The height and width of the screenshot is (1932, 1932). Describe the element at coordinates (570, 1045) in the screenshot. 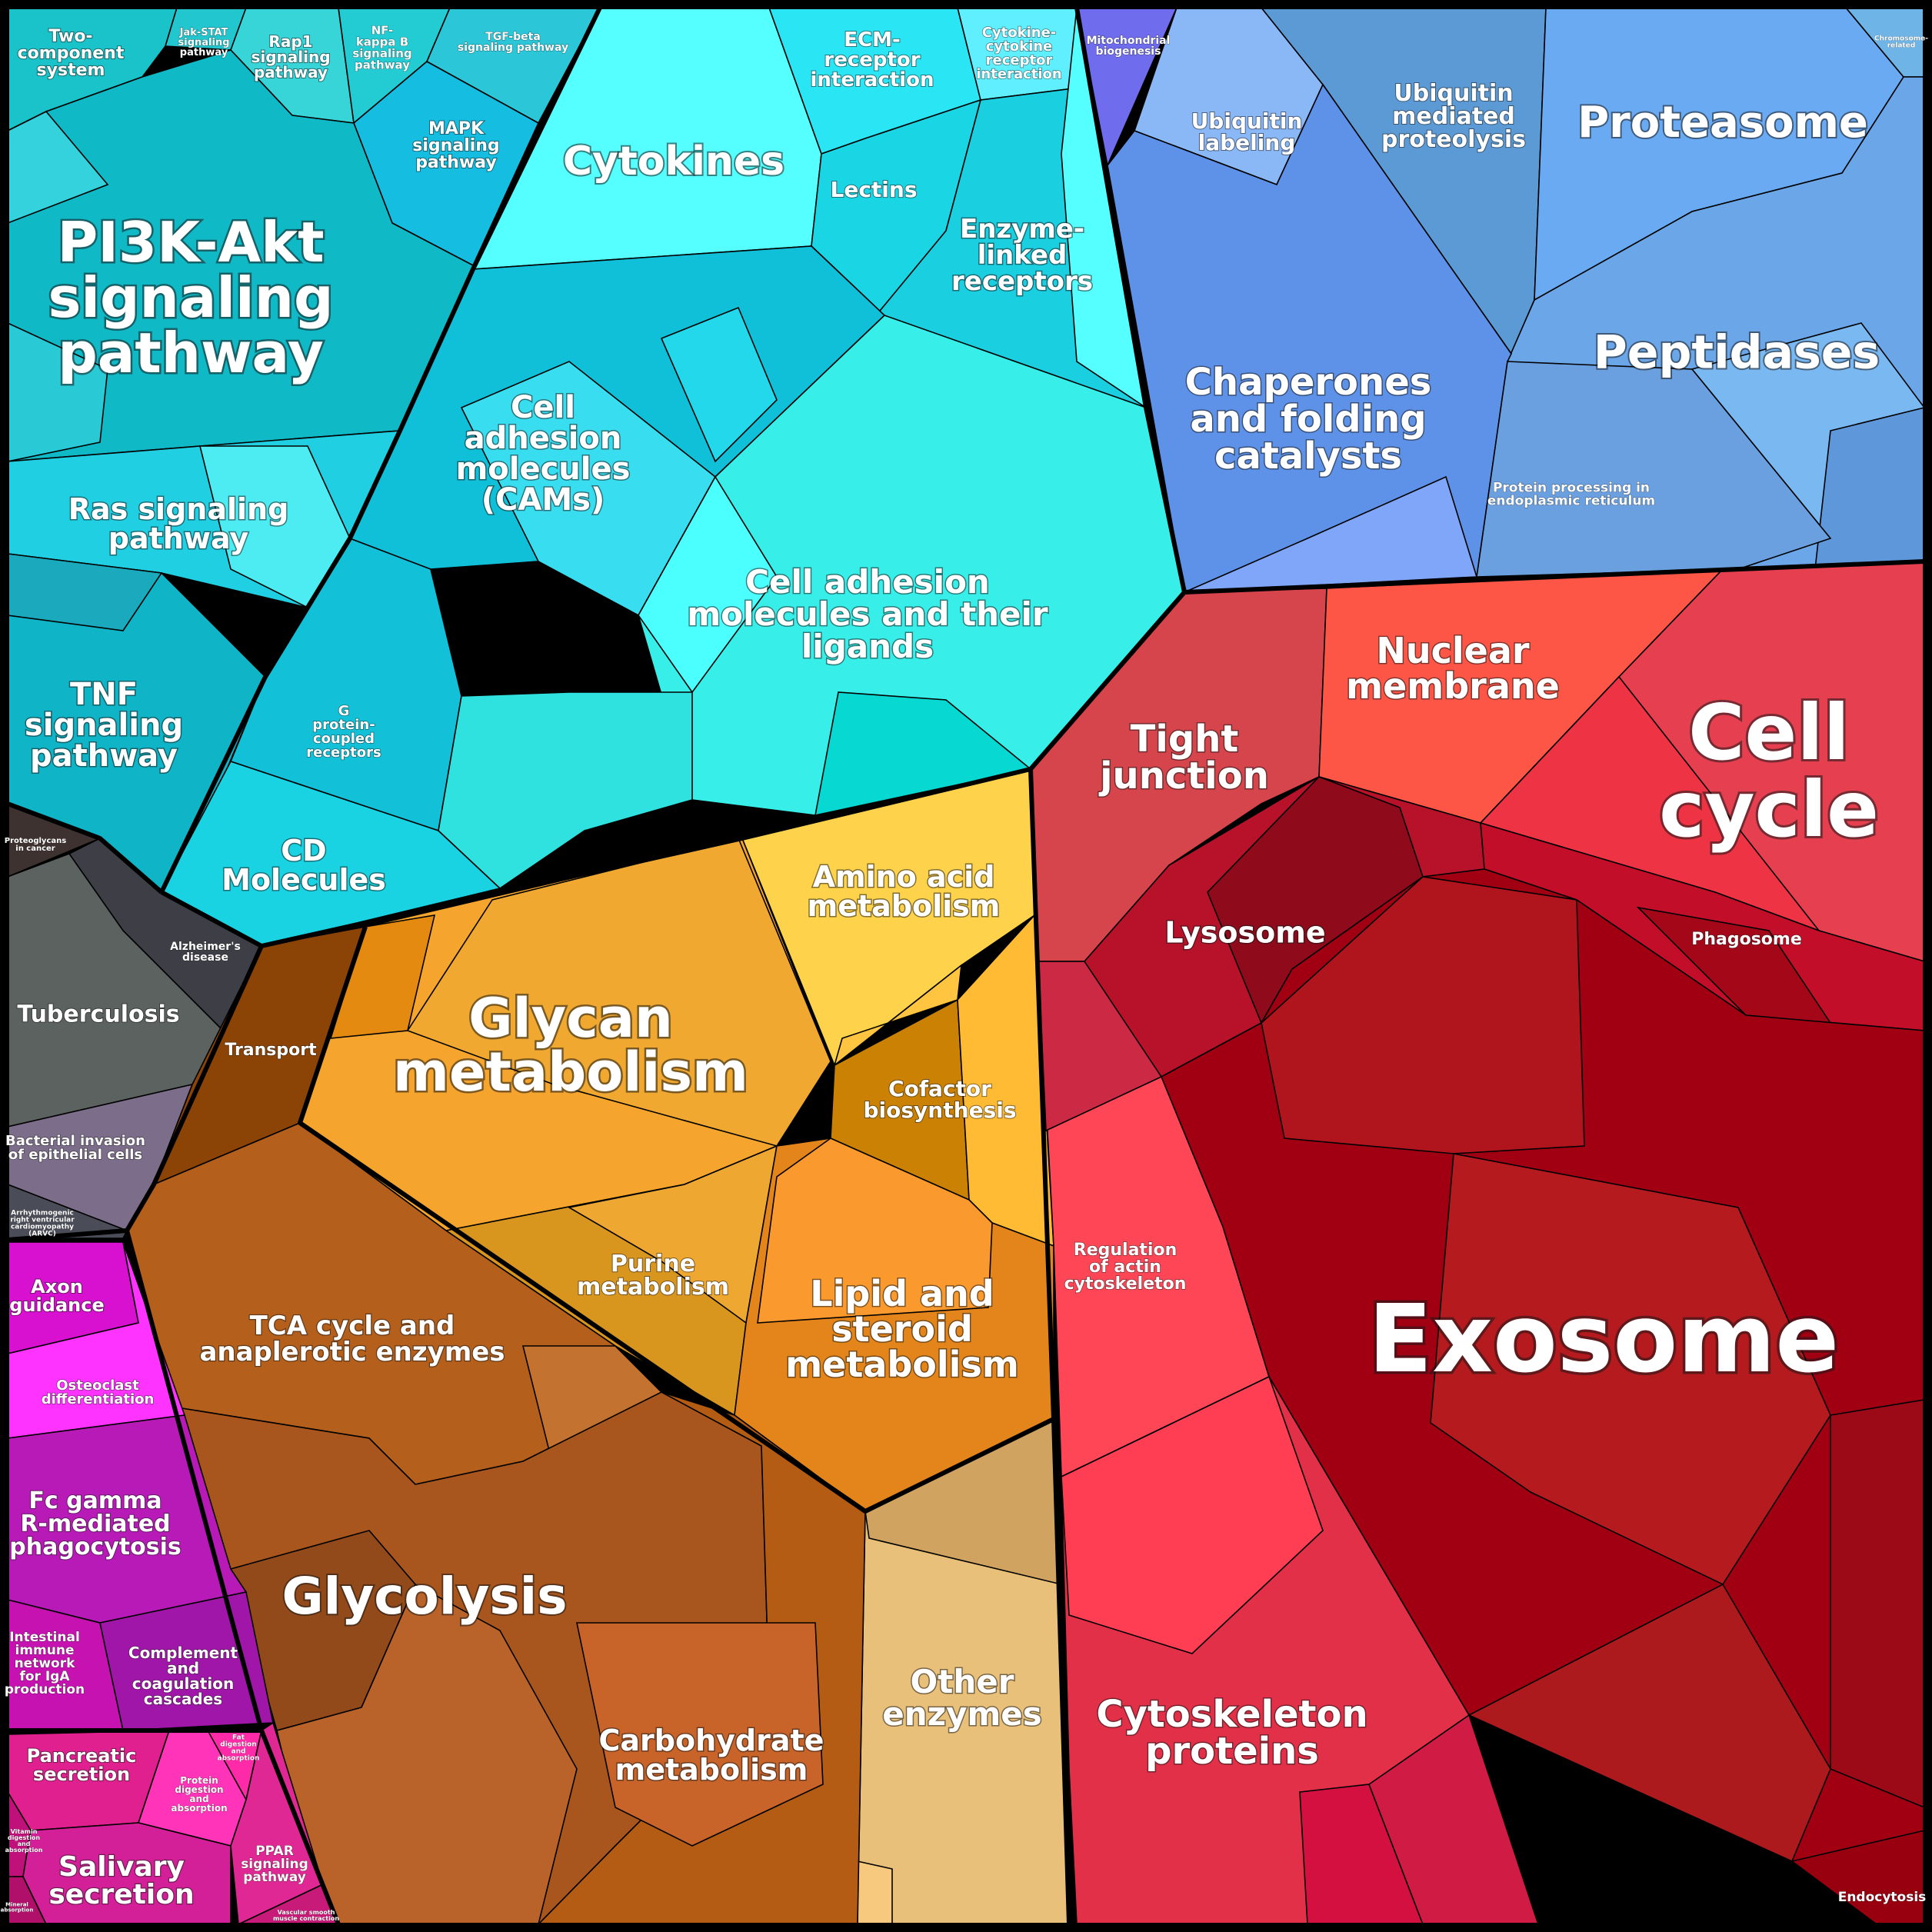

I see `label-glycan: Glycan metabolism` at that location.